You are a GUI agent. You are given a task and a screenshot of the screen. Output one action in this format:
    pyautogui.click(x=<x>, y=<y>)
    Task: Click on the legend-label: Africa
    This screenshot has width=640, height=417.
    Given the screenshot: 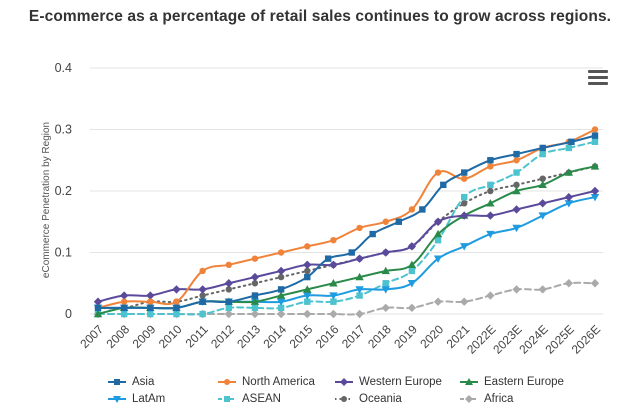 What is the action you would take?
    pyautogui.click(x=499, y=399)
    